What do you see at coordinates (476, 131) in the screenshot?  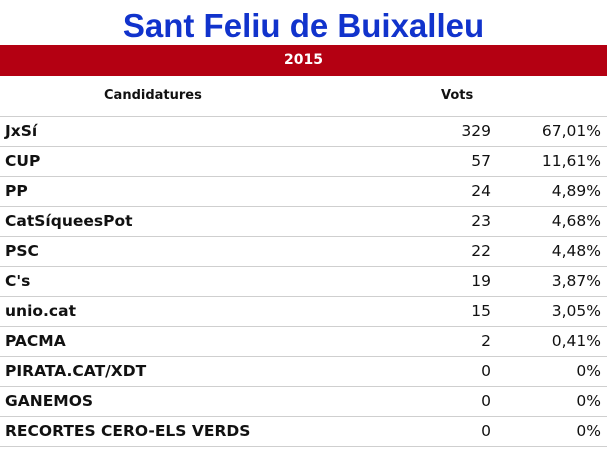 I see `vote-count: 329` at bounding box center [476, 131].